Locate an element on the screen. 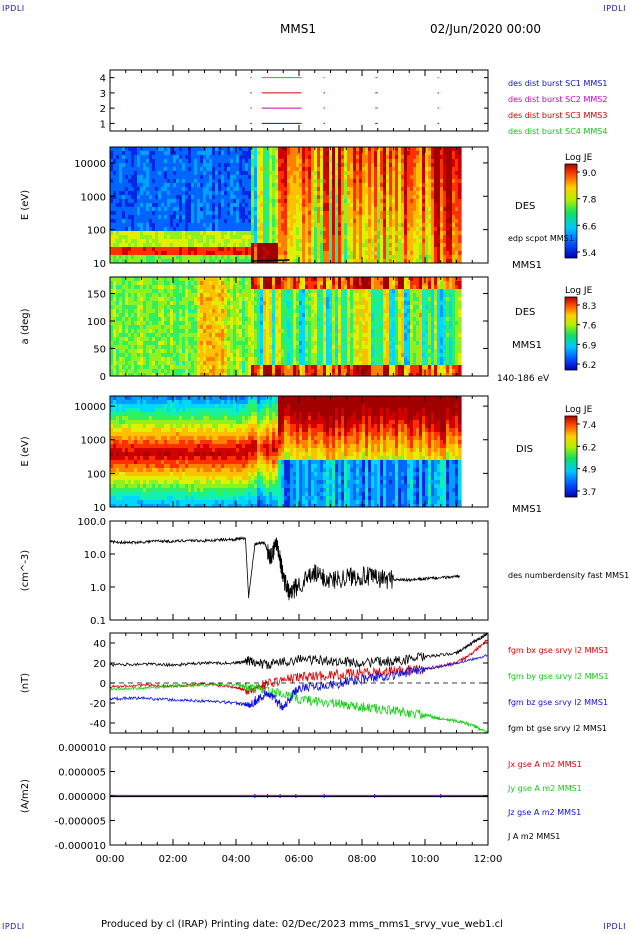 This screenshot has width=630, height=934. colorbar-tick-label: 7.4 is located at coordinates (589, 426).